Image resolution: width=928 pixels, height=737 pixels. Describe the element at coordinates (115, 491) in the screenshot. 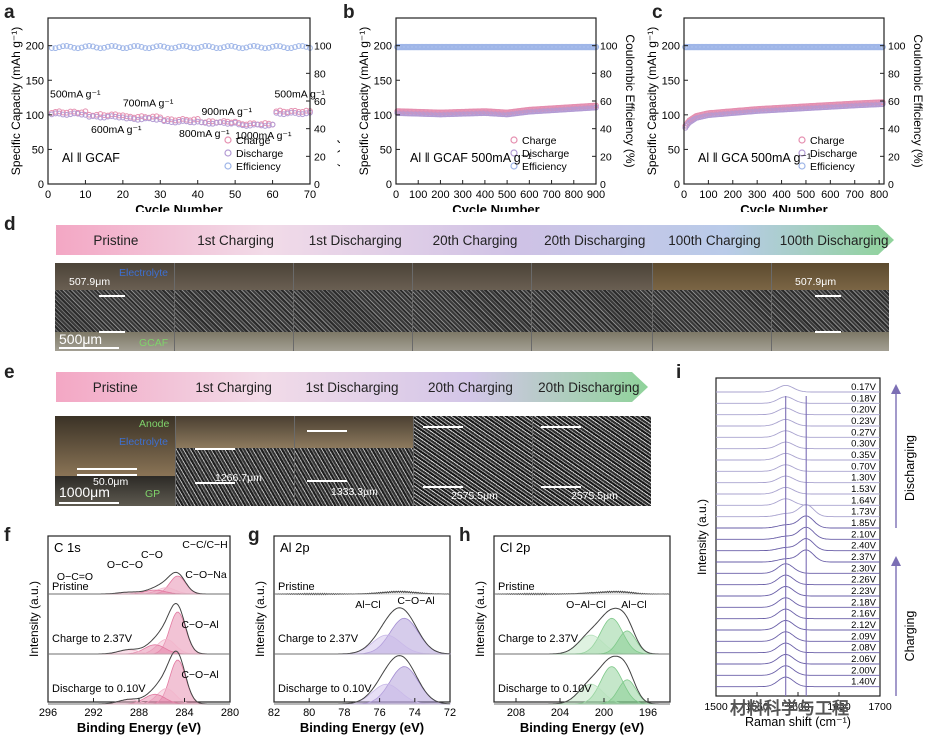

I see `photo-e-pristine-bottom` at that location.